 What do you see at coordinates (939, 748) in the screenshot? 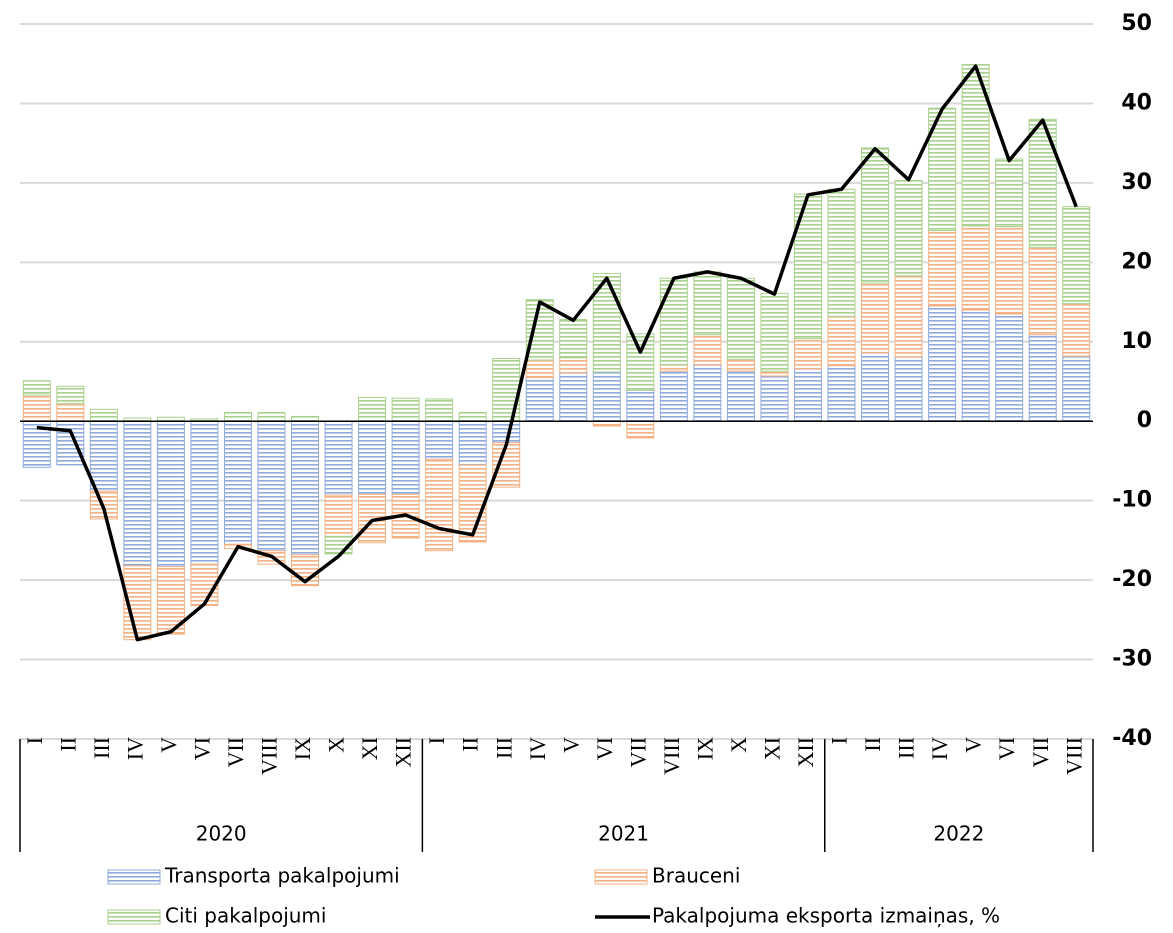
I see `x-tick-label: IV` at bounding box center [939, 748].